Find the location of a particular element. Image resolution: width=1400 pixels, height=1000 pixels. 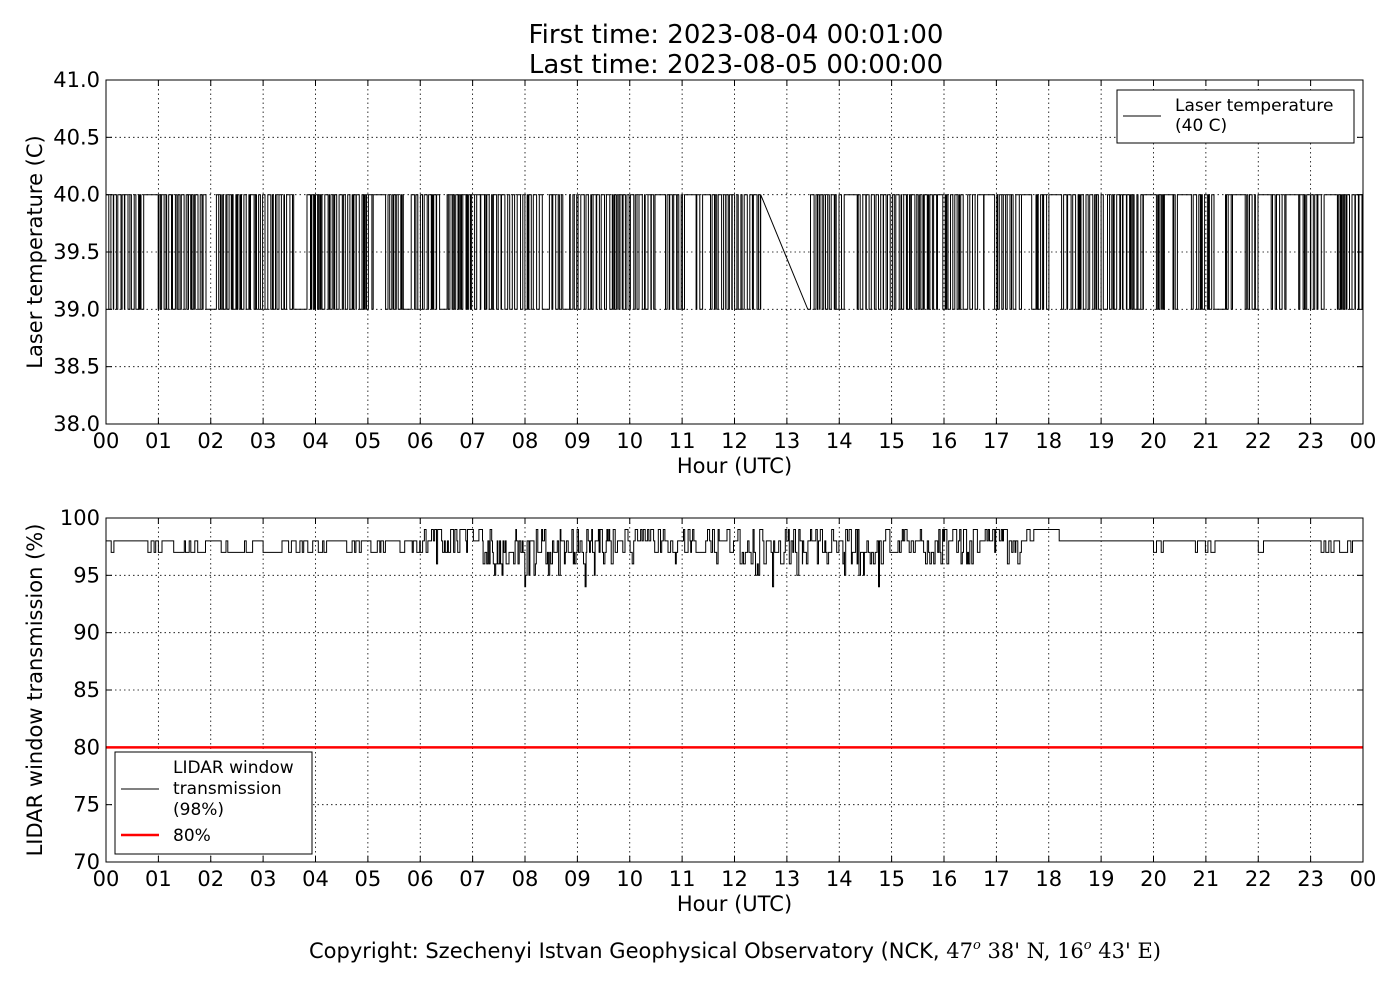

laser-xtick-label: 13 is located at coordinates (787, 441).